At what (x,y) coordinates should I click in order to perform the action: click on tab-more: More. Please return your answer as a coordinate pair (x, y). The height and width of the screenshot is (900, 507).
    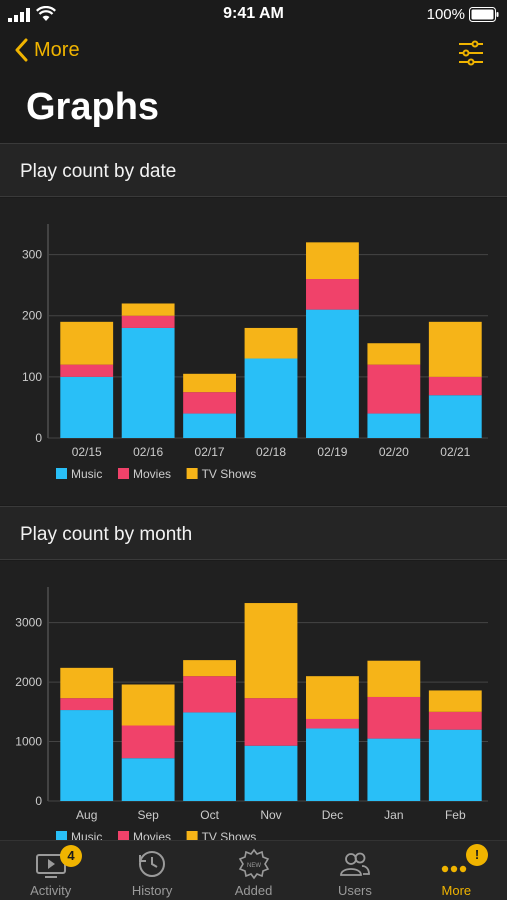
    Looking at the image, I should click on (456, 870).